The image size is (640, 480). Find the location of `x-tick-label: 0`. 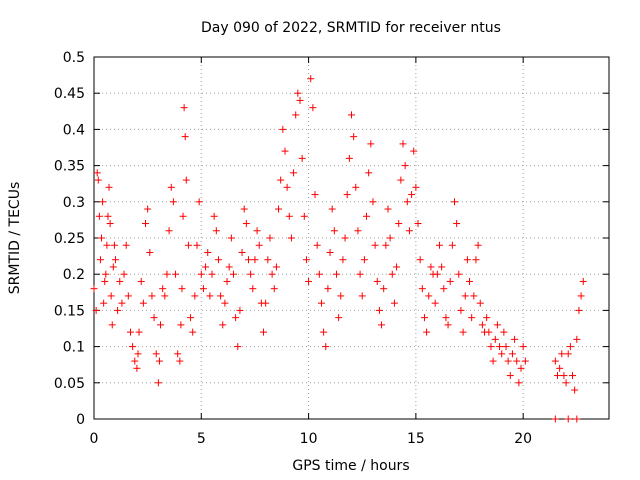

x-tick-label: 0 is located at coordinates (94, 439).